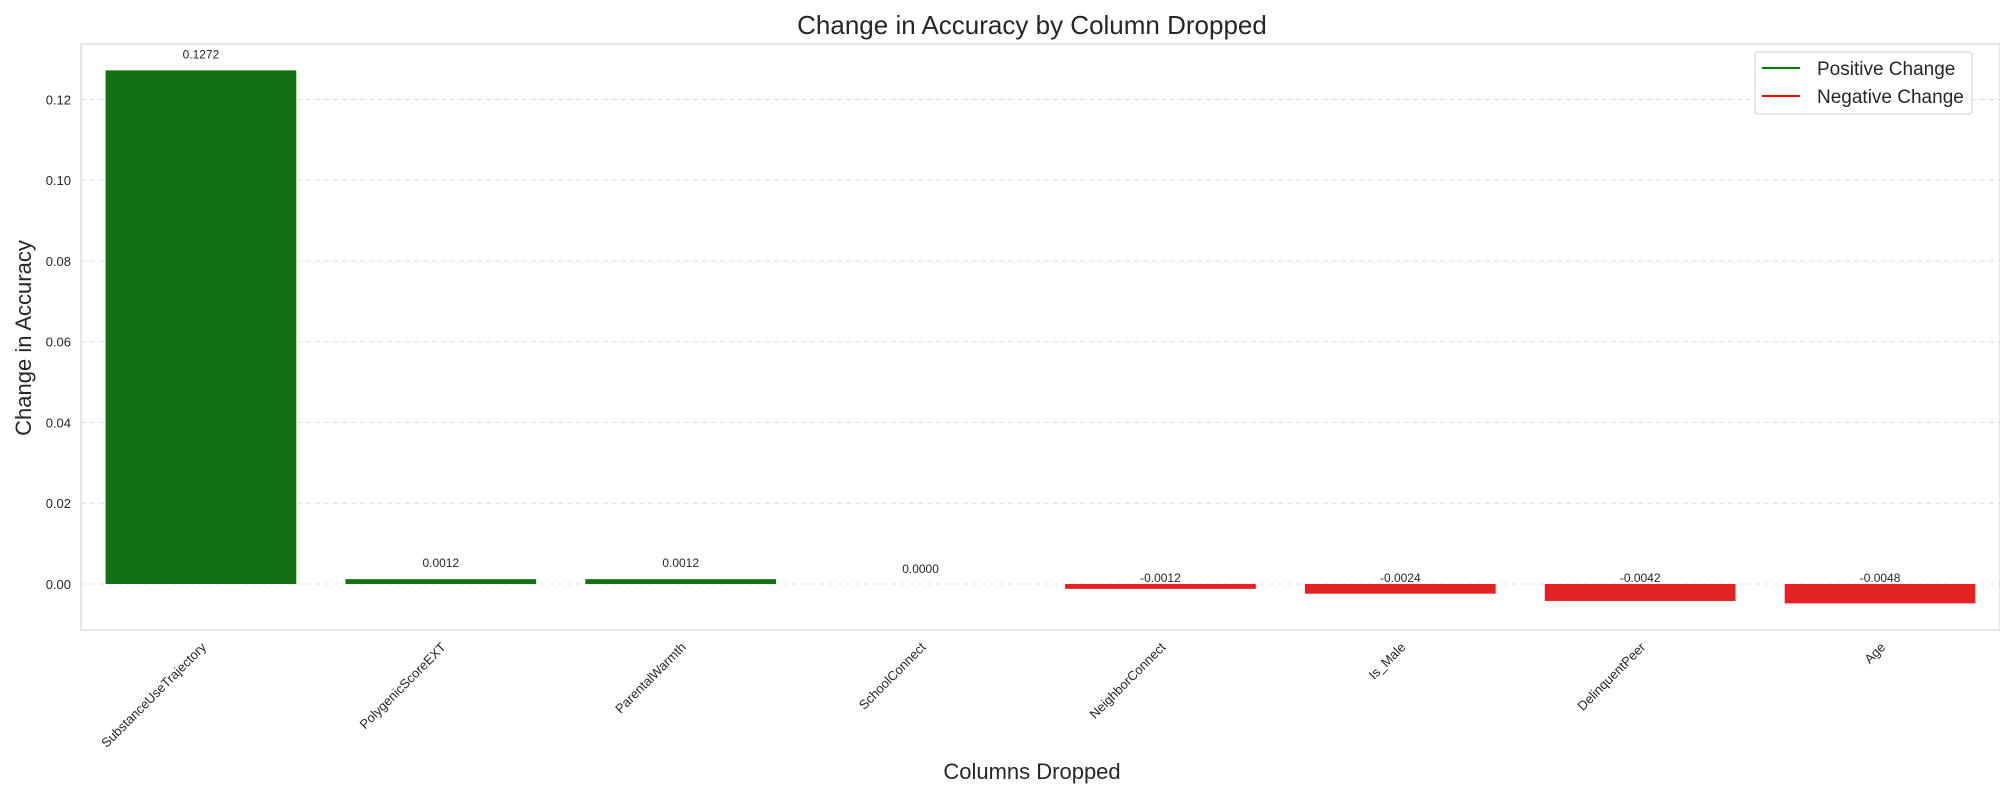  Describe the element at coordinates (1400, 578) in the screenshot. I see `value-label: -0.0024` at that location.